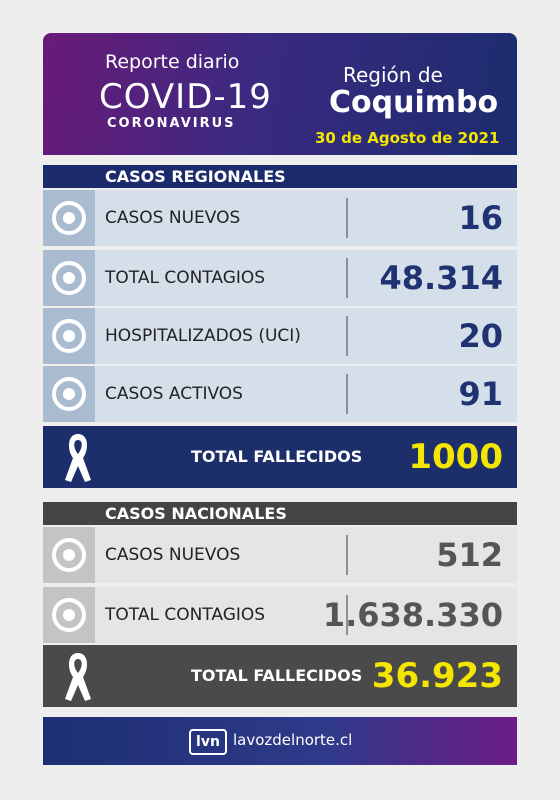 Image resolution: width=560 pixels, height=800 pixels. I want to click on row-value: 16, so click(480, 218).